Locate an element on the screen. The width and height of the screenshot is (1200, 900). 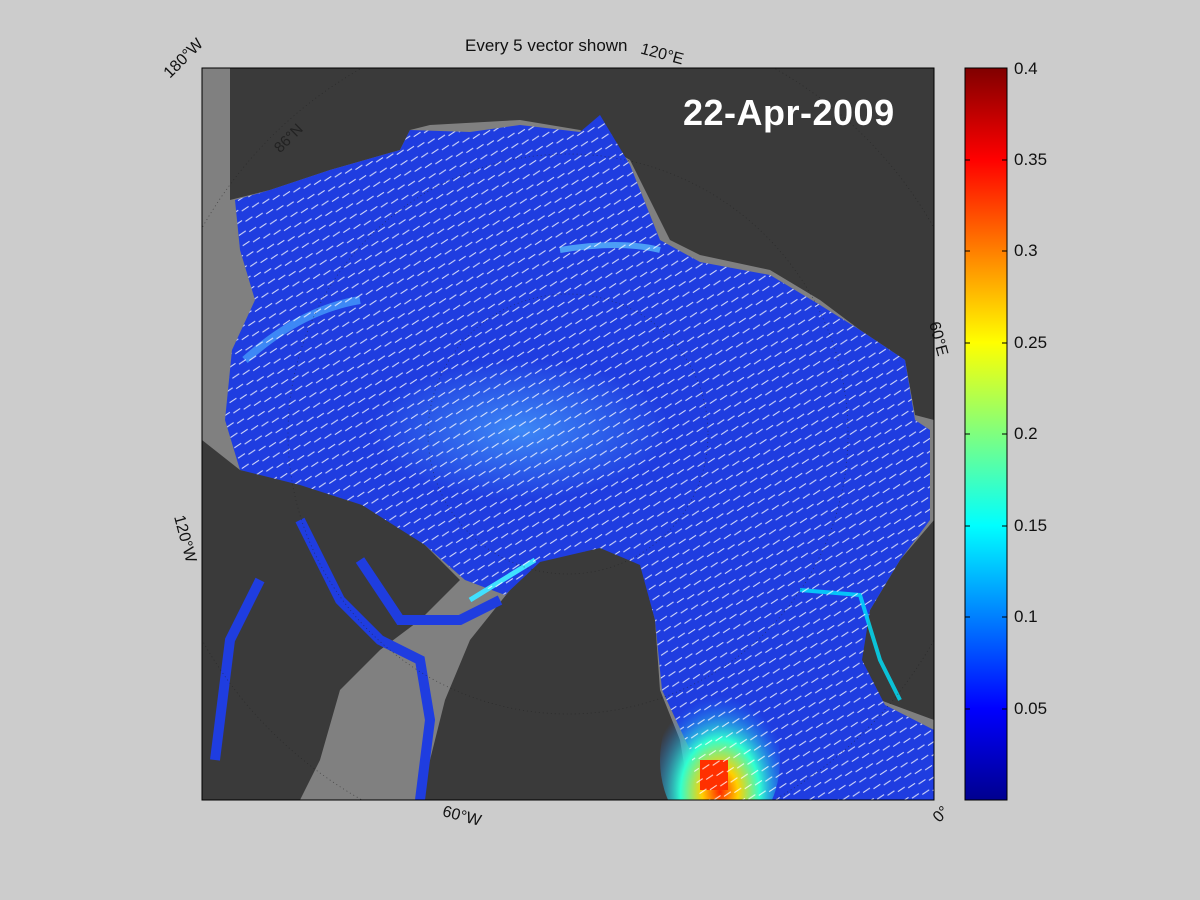
archipelago-channels is located at coordinates (356, 658).